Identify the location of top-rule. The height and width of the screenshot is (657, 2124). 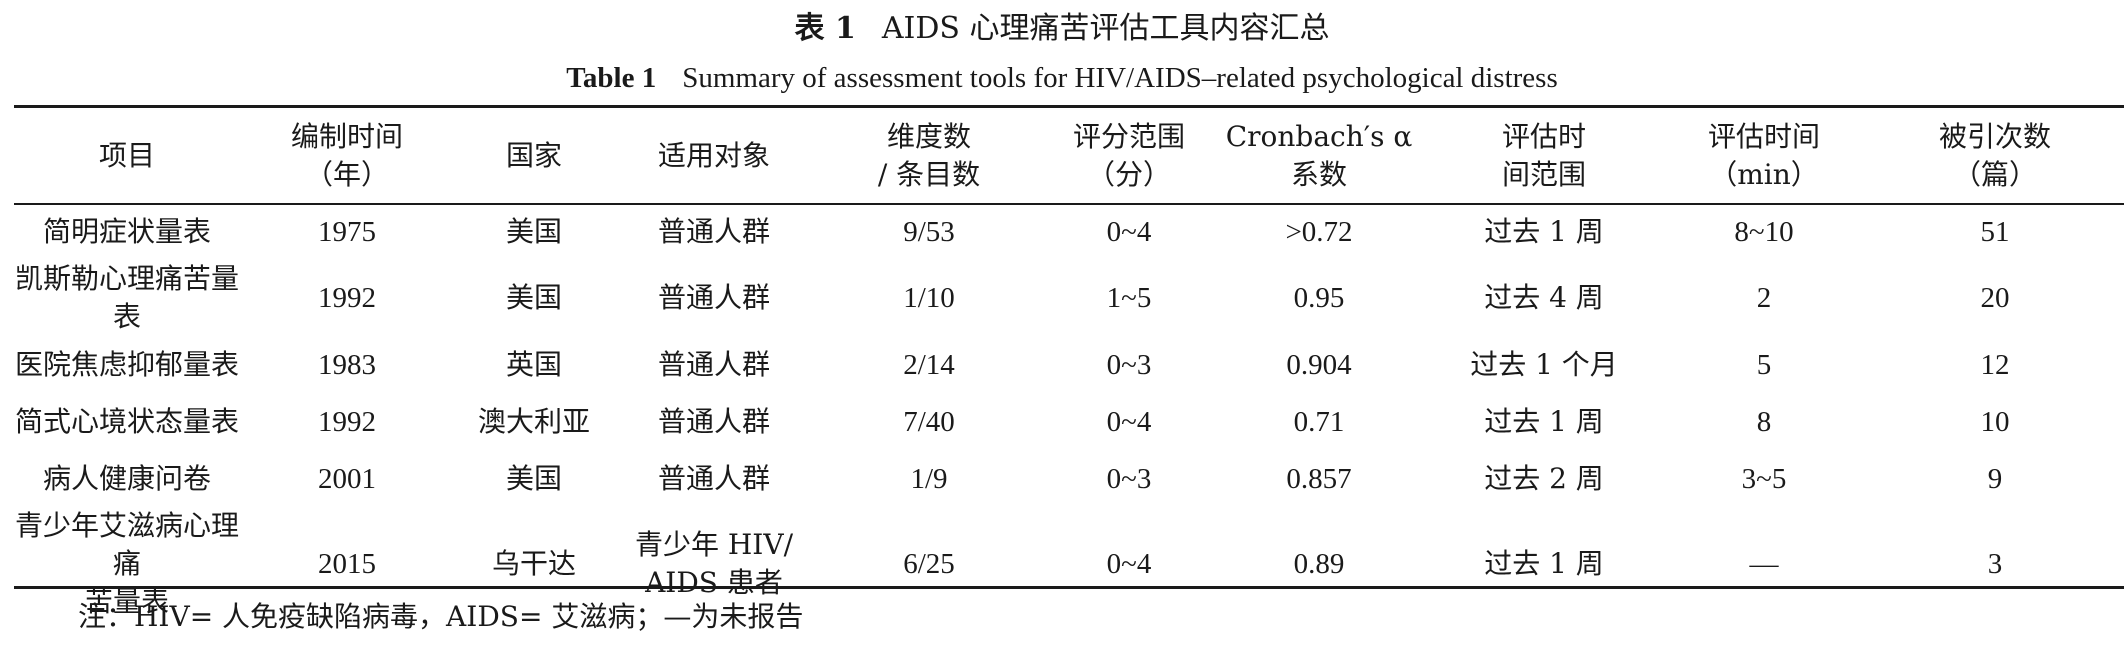
(1069, 106).